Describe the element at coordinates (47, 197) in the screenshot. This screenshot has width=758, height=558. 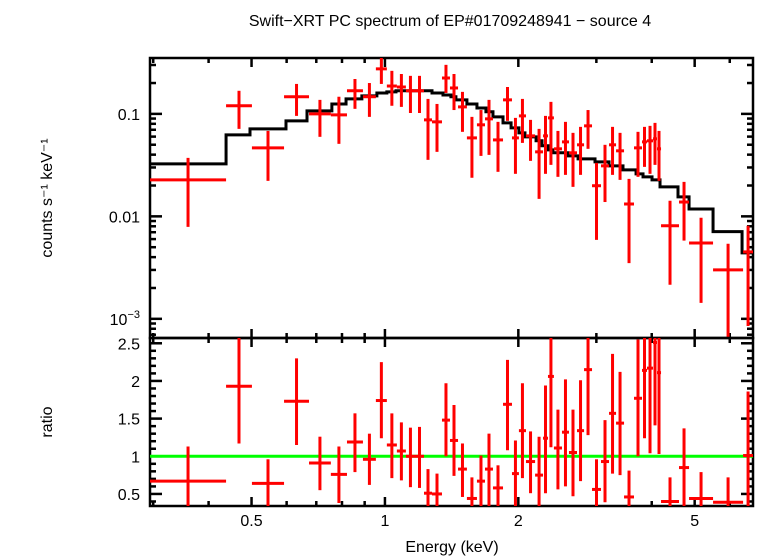
I see `y-axis-label-spectrum: counts s⁻¹ keV⁻¹` at that location.